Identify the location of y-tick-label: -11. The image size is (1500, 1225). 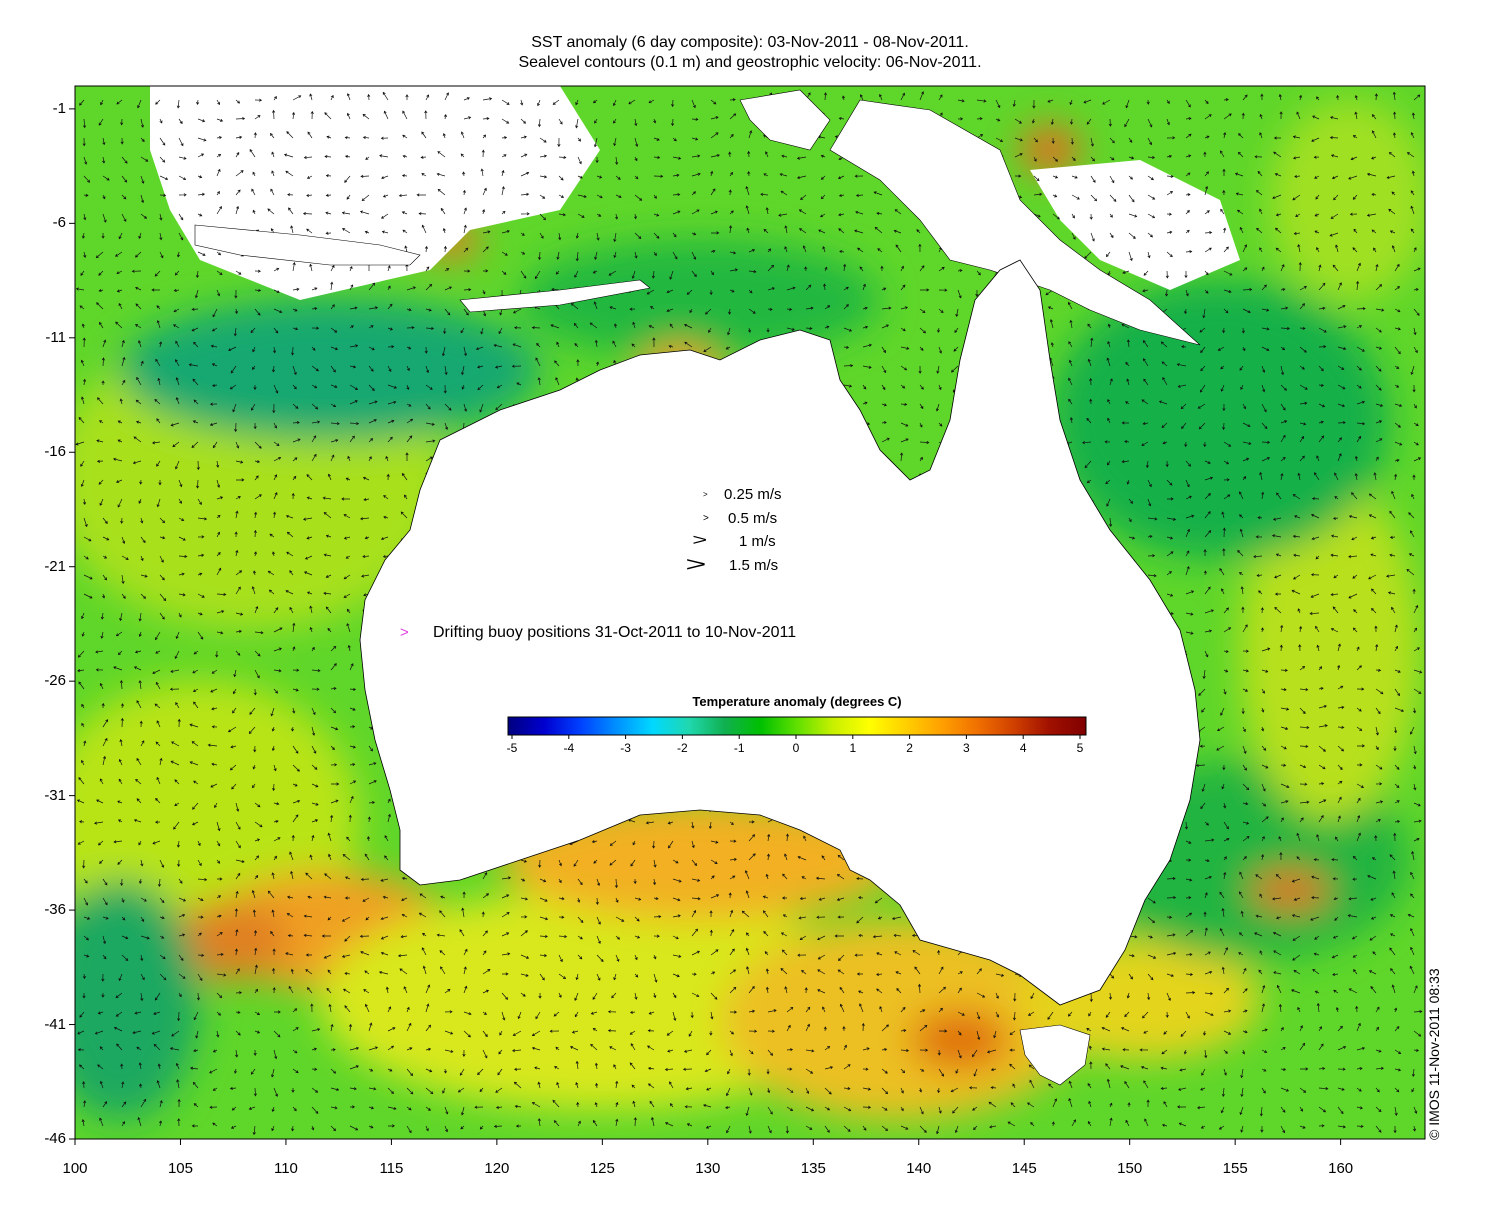
(55, 337).